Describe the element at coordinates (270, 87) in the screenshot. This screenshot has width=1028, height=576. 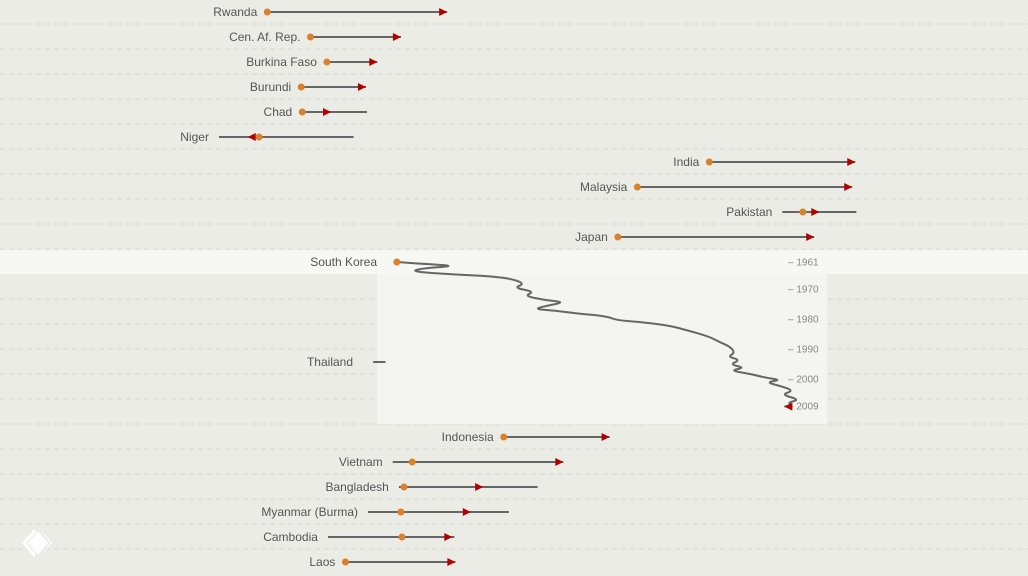
I see `country-label: Burundi` at that location.